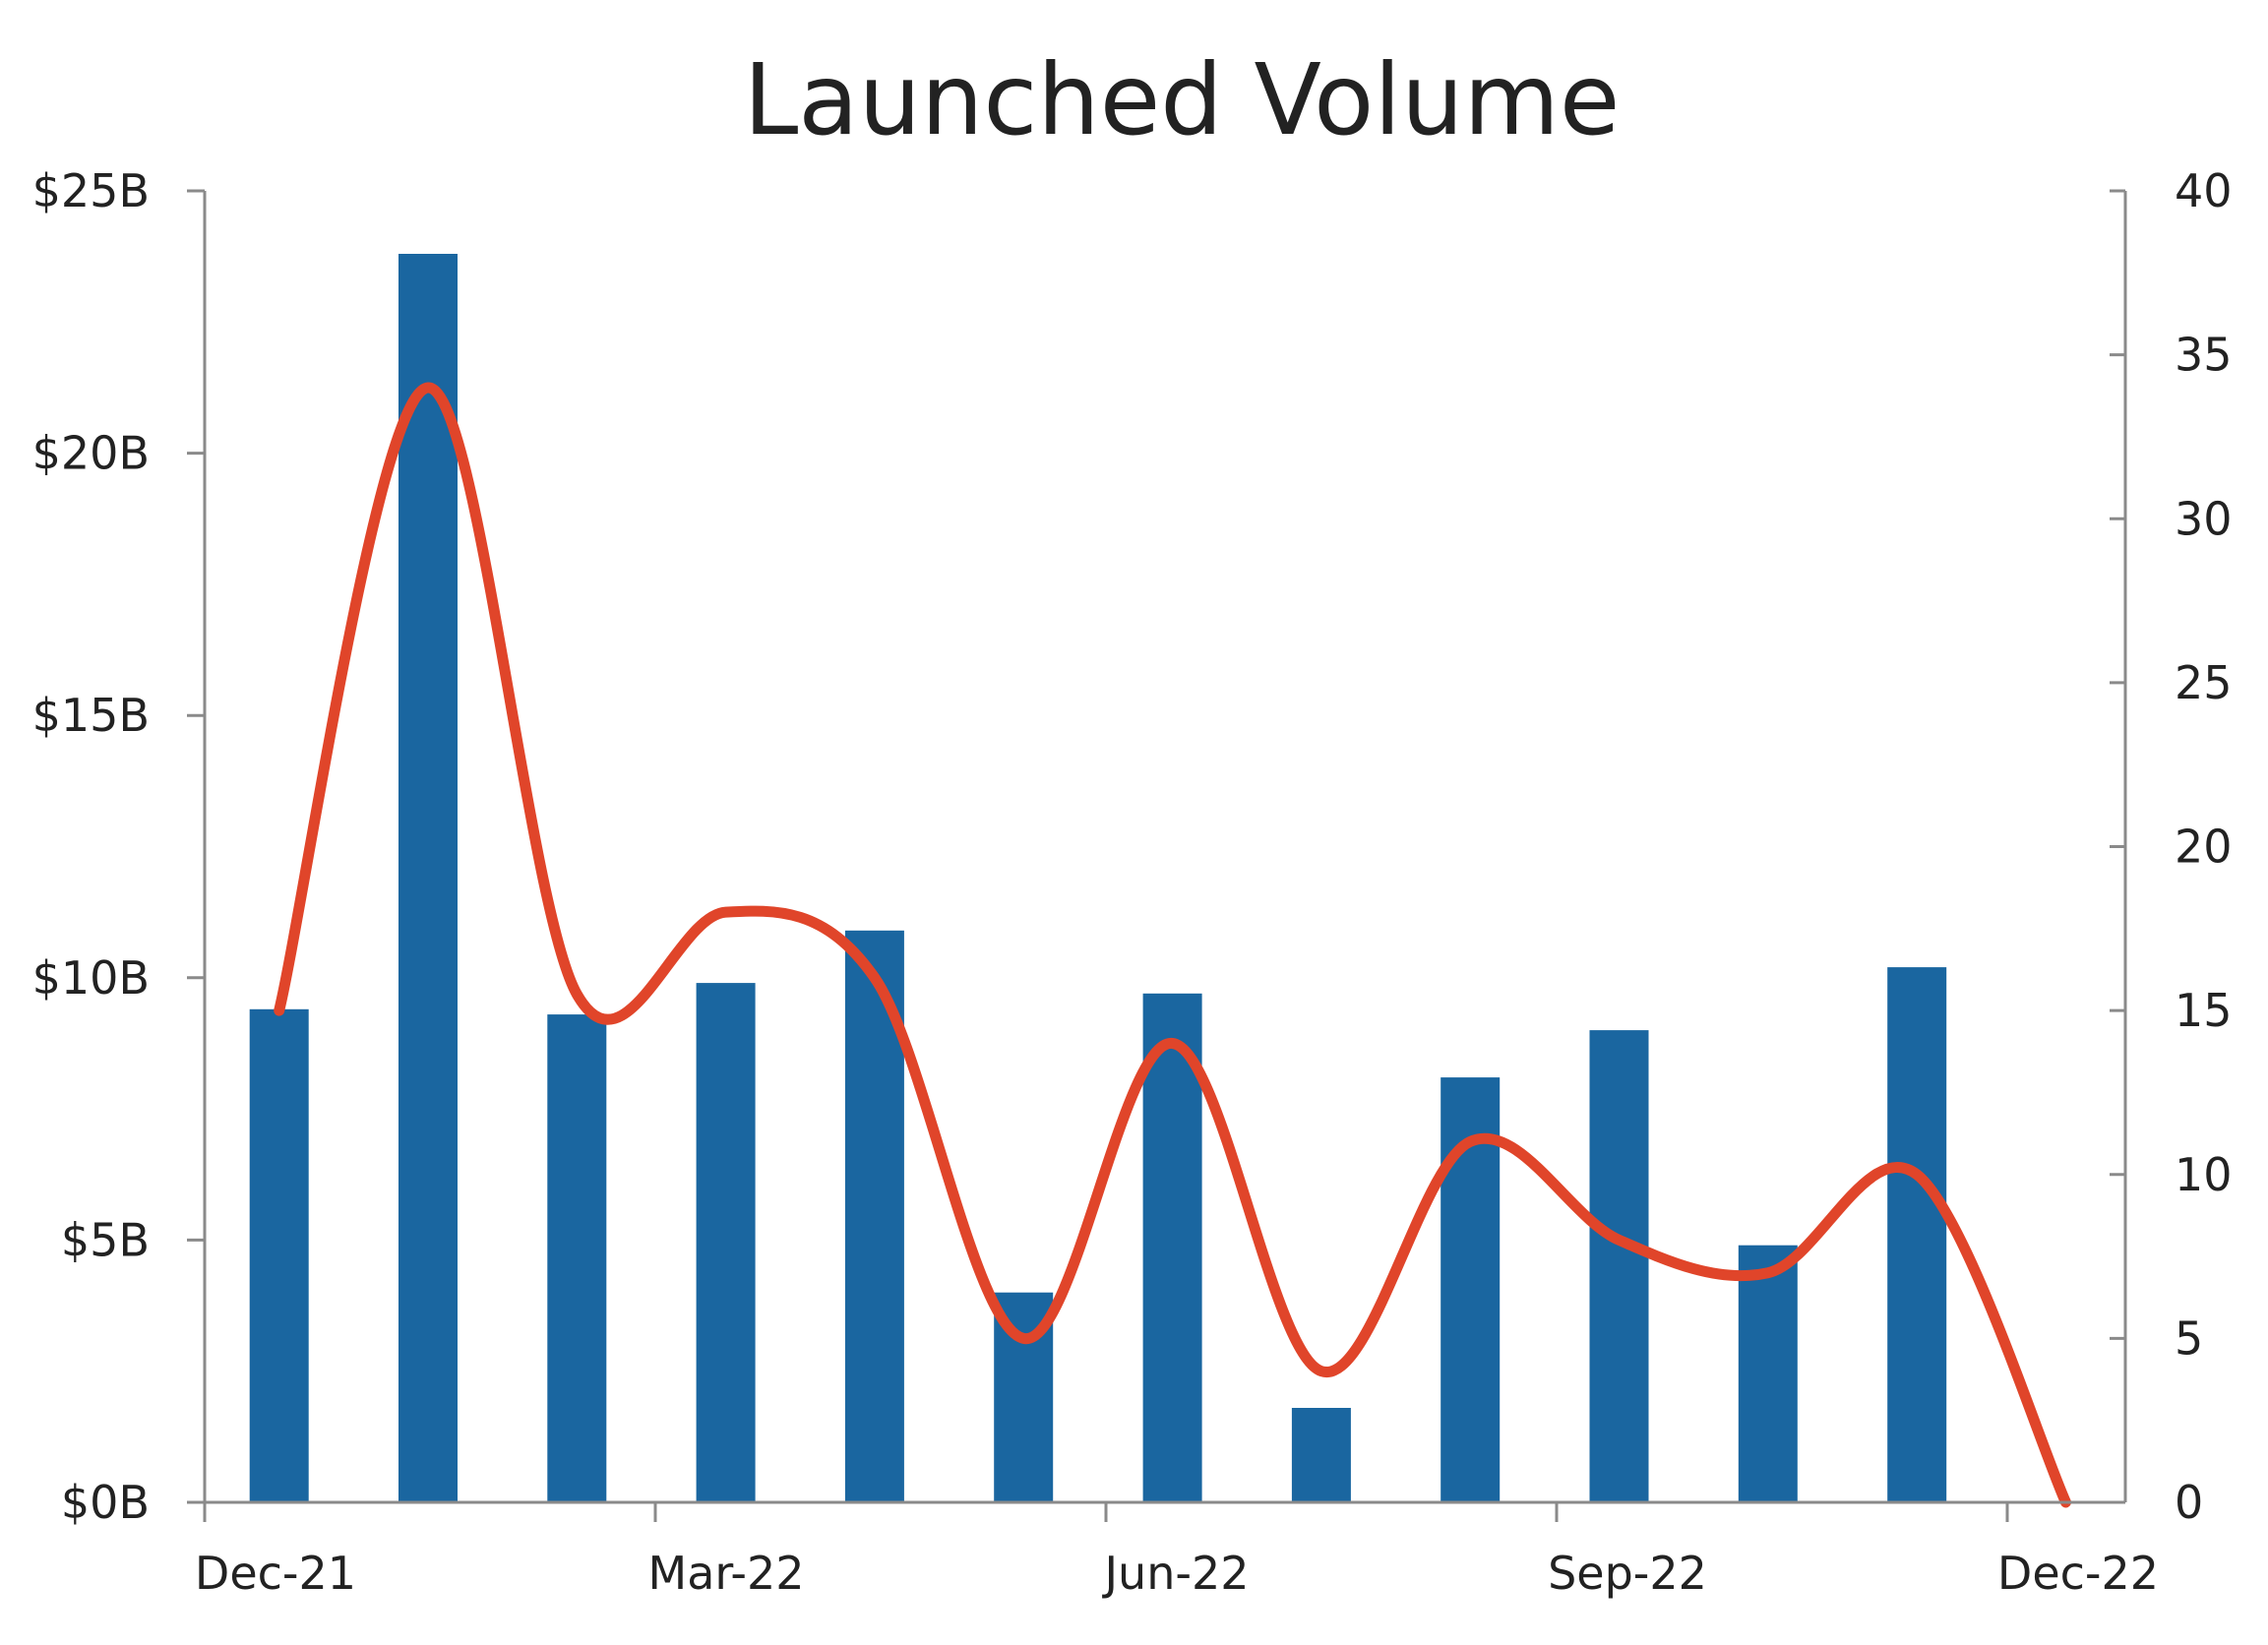 Image resolution: width=2268 pixels, height=1645 pixels. What do you see at coordinates (91, 190) in the screenshot?
I see `left-tick-label: $25B` at bounding box center [91, 190].